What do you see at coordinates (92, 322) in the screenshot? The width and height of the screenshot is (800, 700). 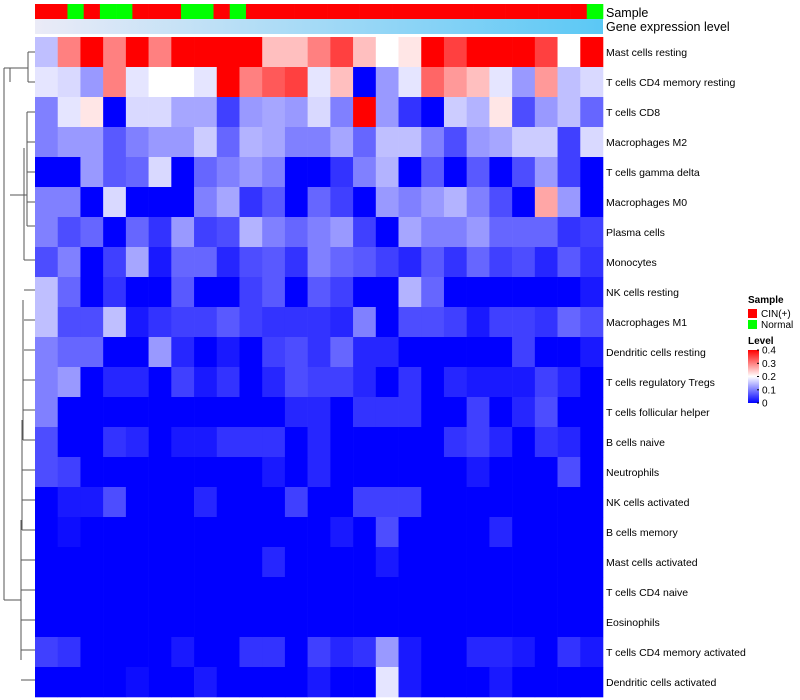 I see `heatmap-cell-r9-c2` at bounding box center [92, 322].